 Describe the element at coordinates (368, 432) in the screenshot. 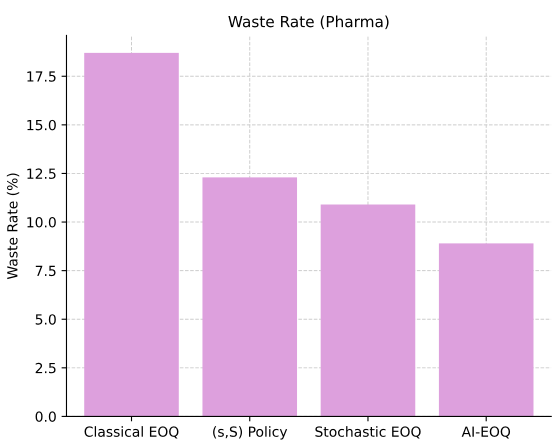

I see `x-tick-label: Stochastic EOQ` at that location.